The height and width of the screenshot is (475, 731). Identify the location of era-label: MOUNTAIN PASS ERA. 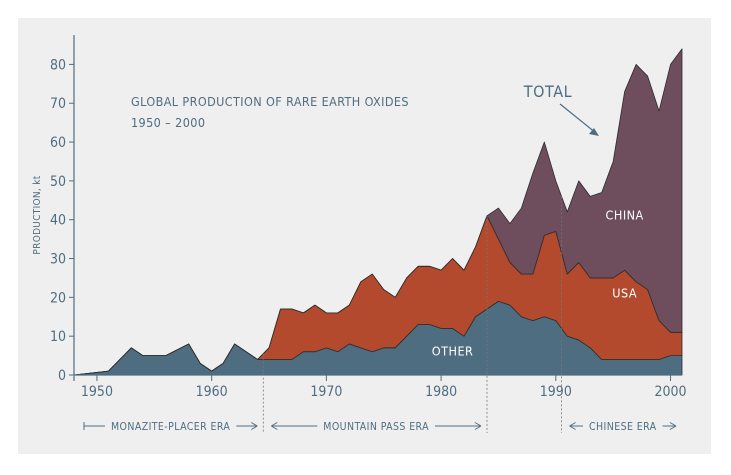
(376, 427).